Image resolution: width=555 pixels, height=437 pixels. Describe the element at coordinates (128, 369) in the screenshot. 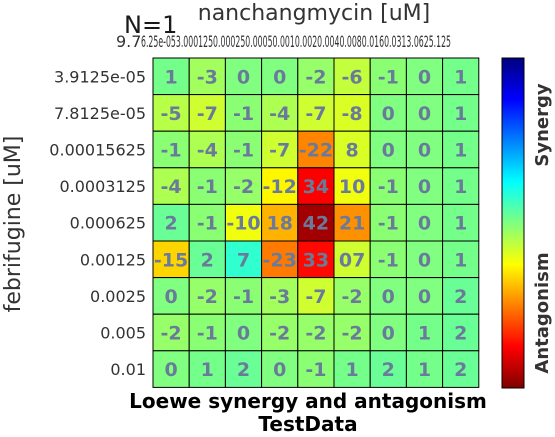

I see `row-tick-label: 0.01` at that location.